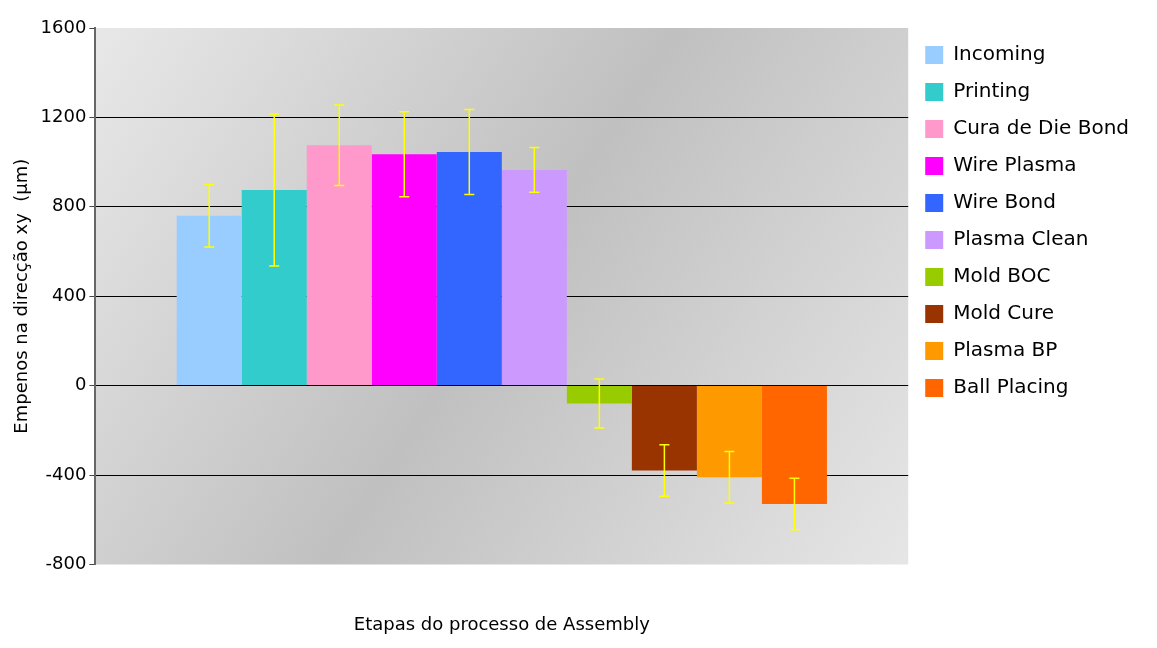  I want to click on y-tick-label: 1200, so click(63, 116).